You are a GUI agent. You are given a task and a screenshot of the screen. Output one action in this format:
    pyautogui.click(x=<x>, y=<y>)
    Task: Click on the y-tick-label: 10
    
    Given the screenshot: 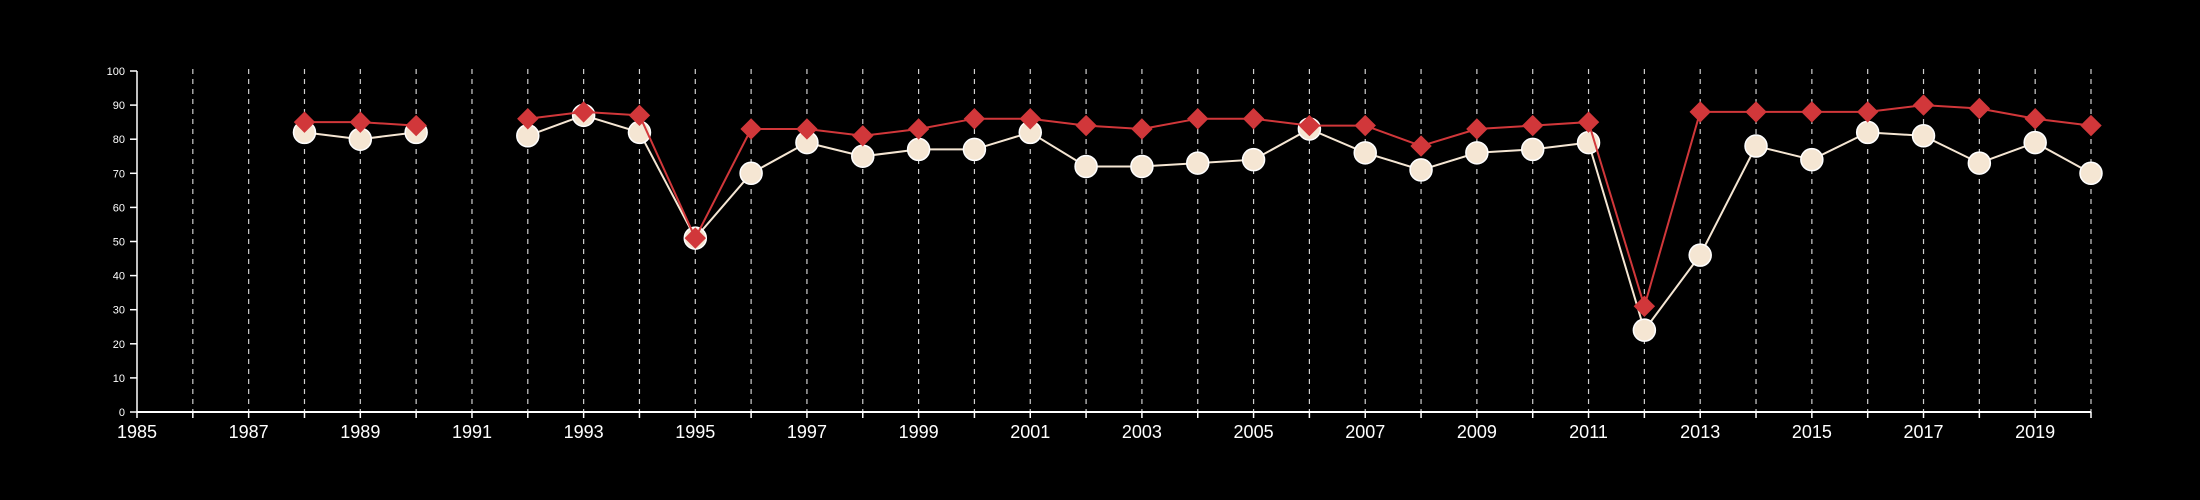 What is the action you would take?
    pyautogui.click(x=119, y=379)
    